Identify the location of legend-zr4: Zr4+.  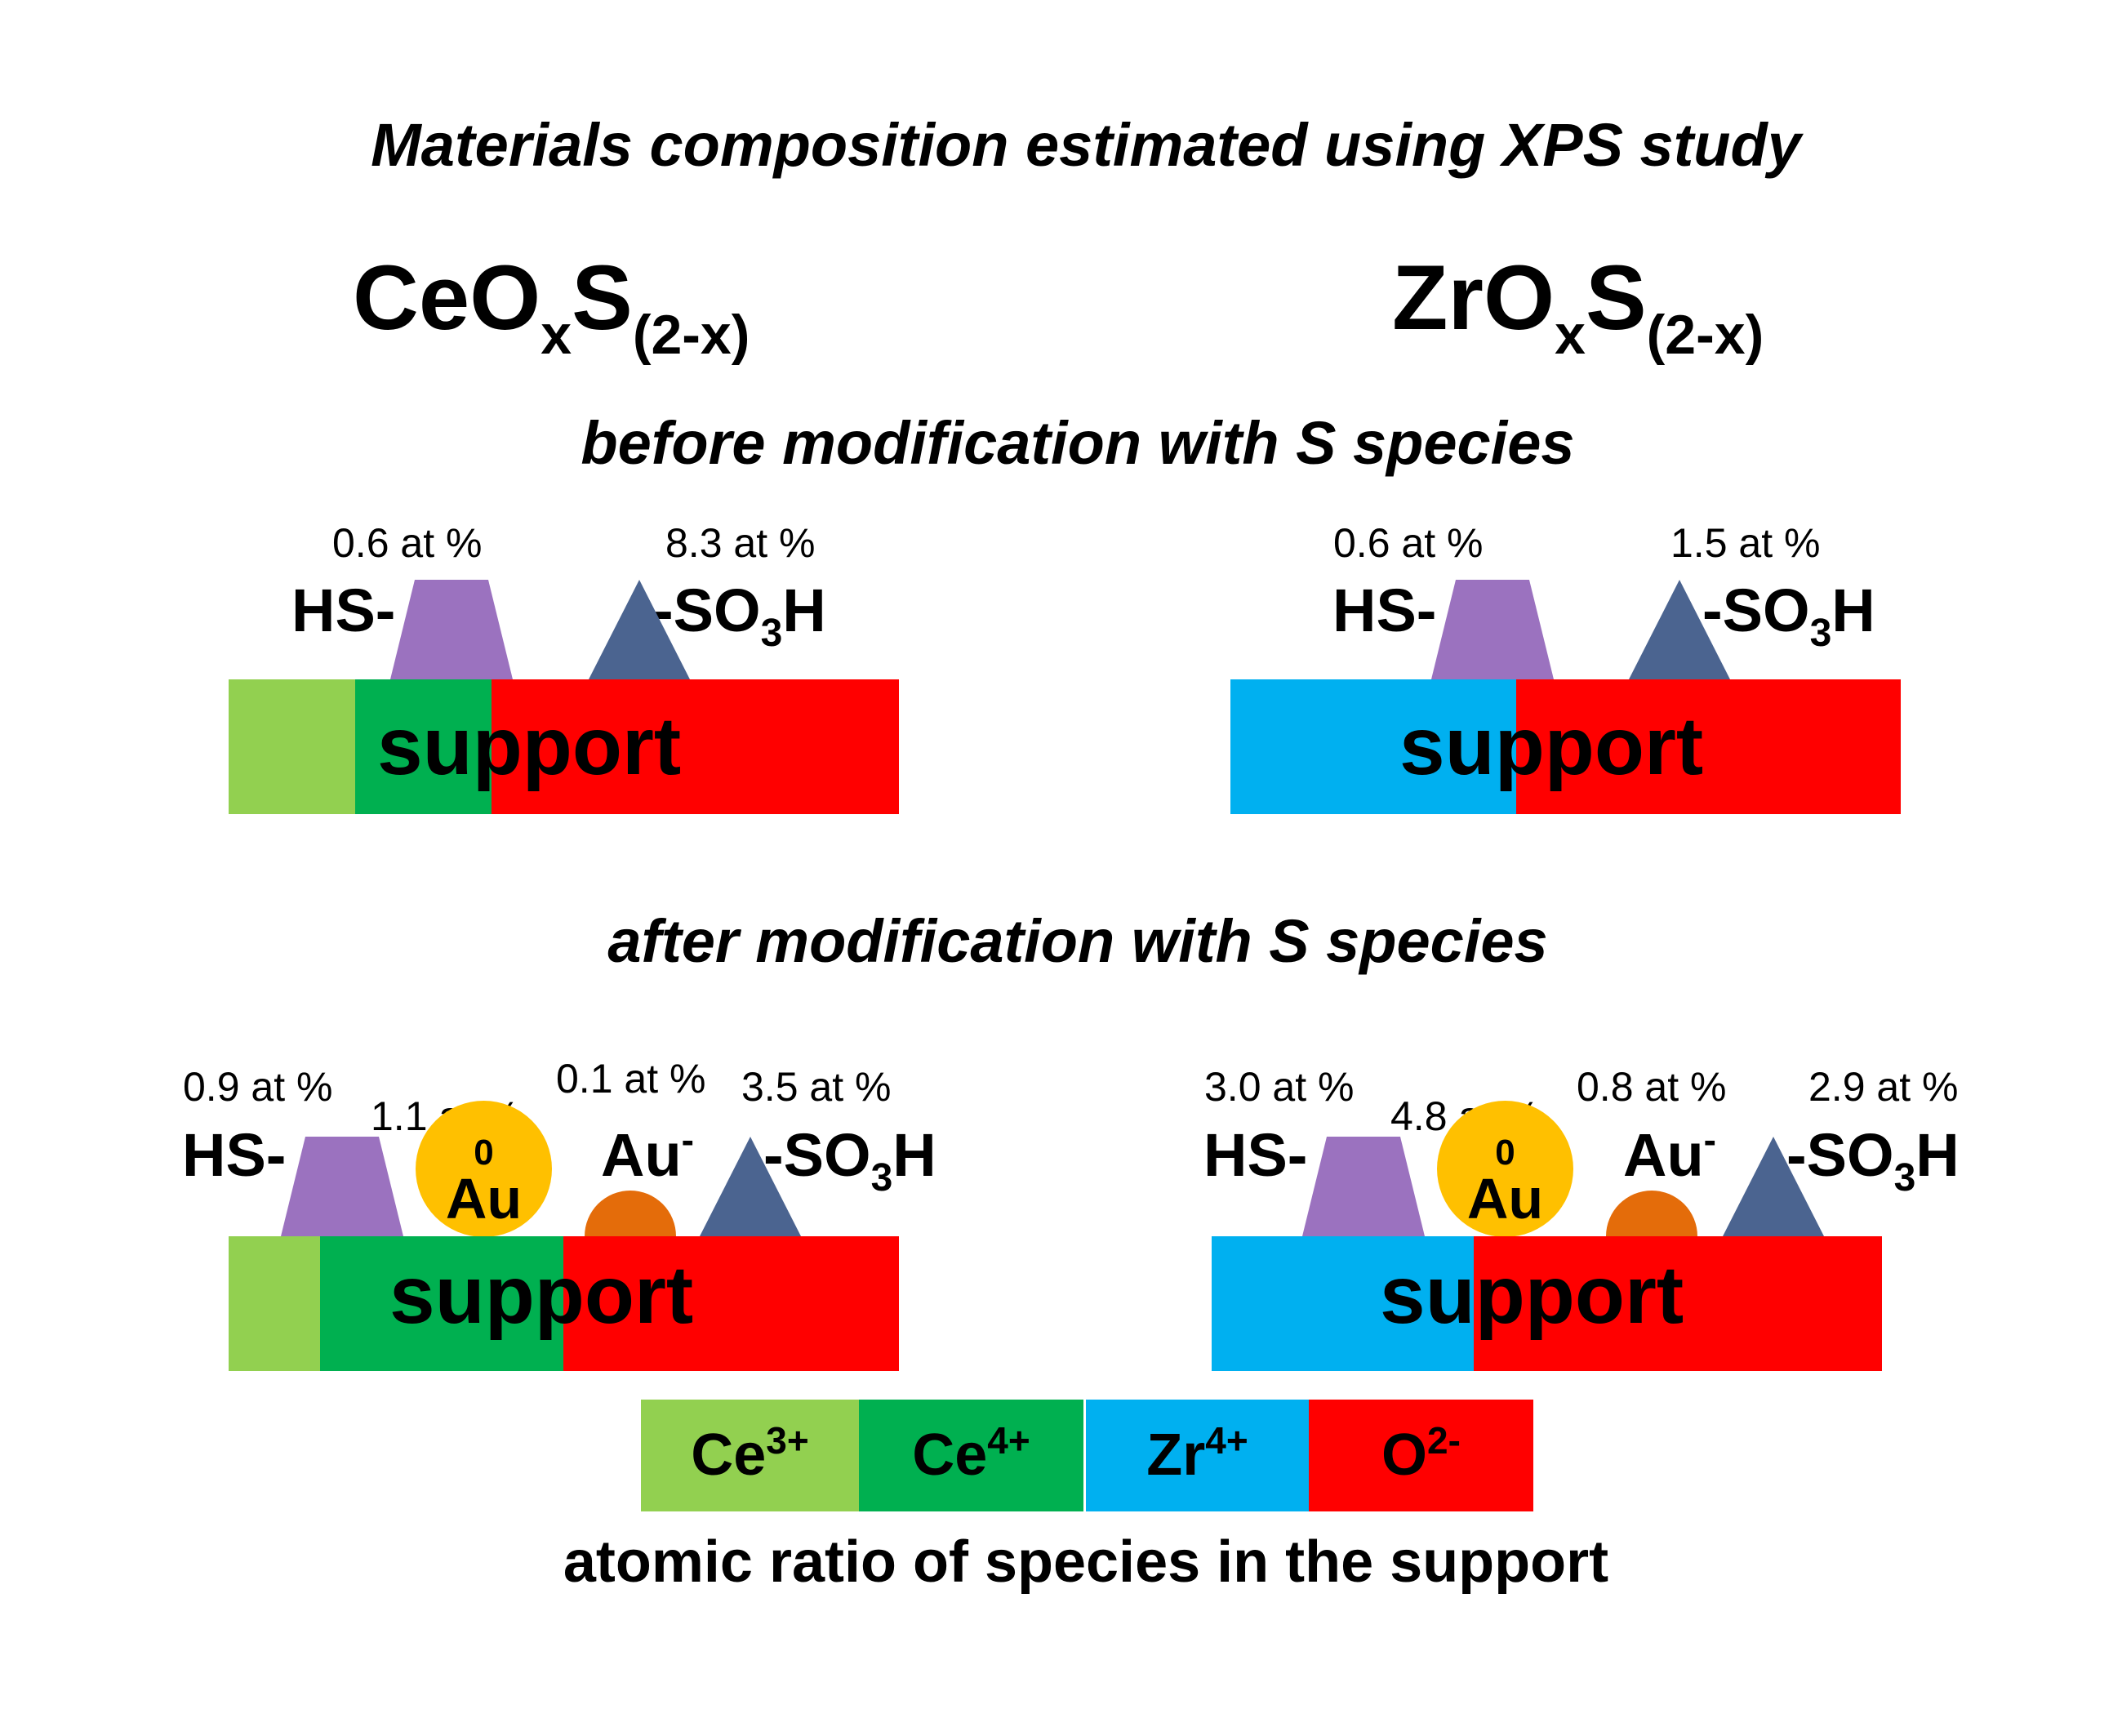
(1197, 1456).